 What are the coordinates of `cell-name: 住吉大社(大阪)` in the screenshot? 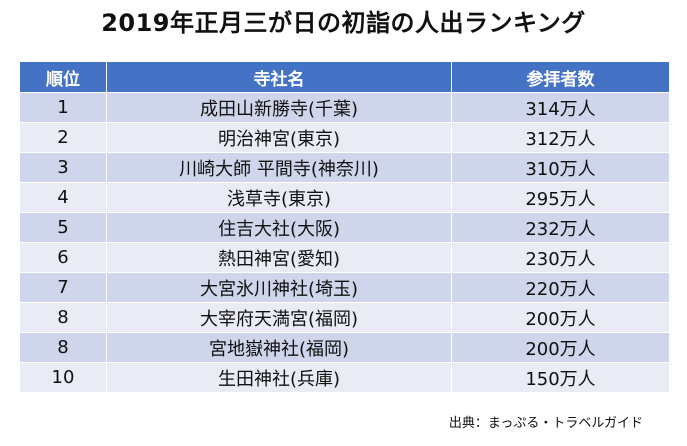 It's located at (279, 227).